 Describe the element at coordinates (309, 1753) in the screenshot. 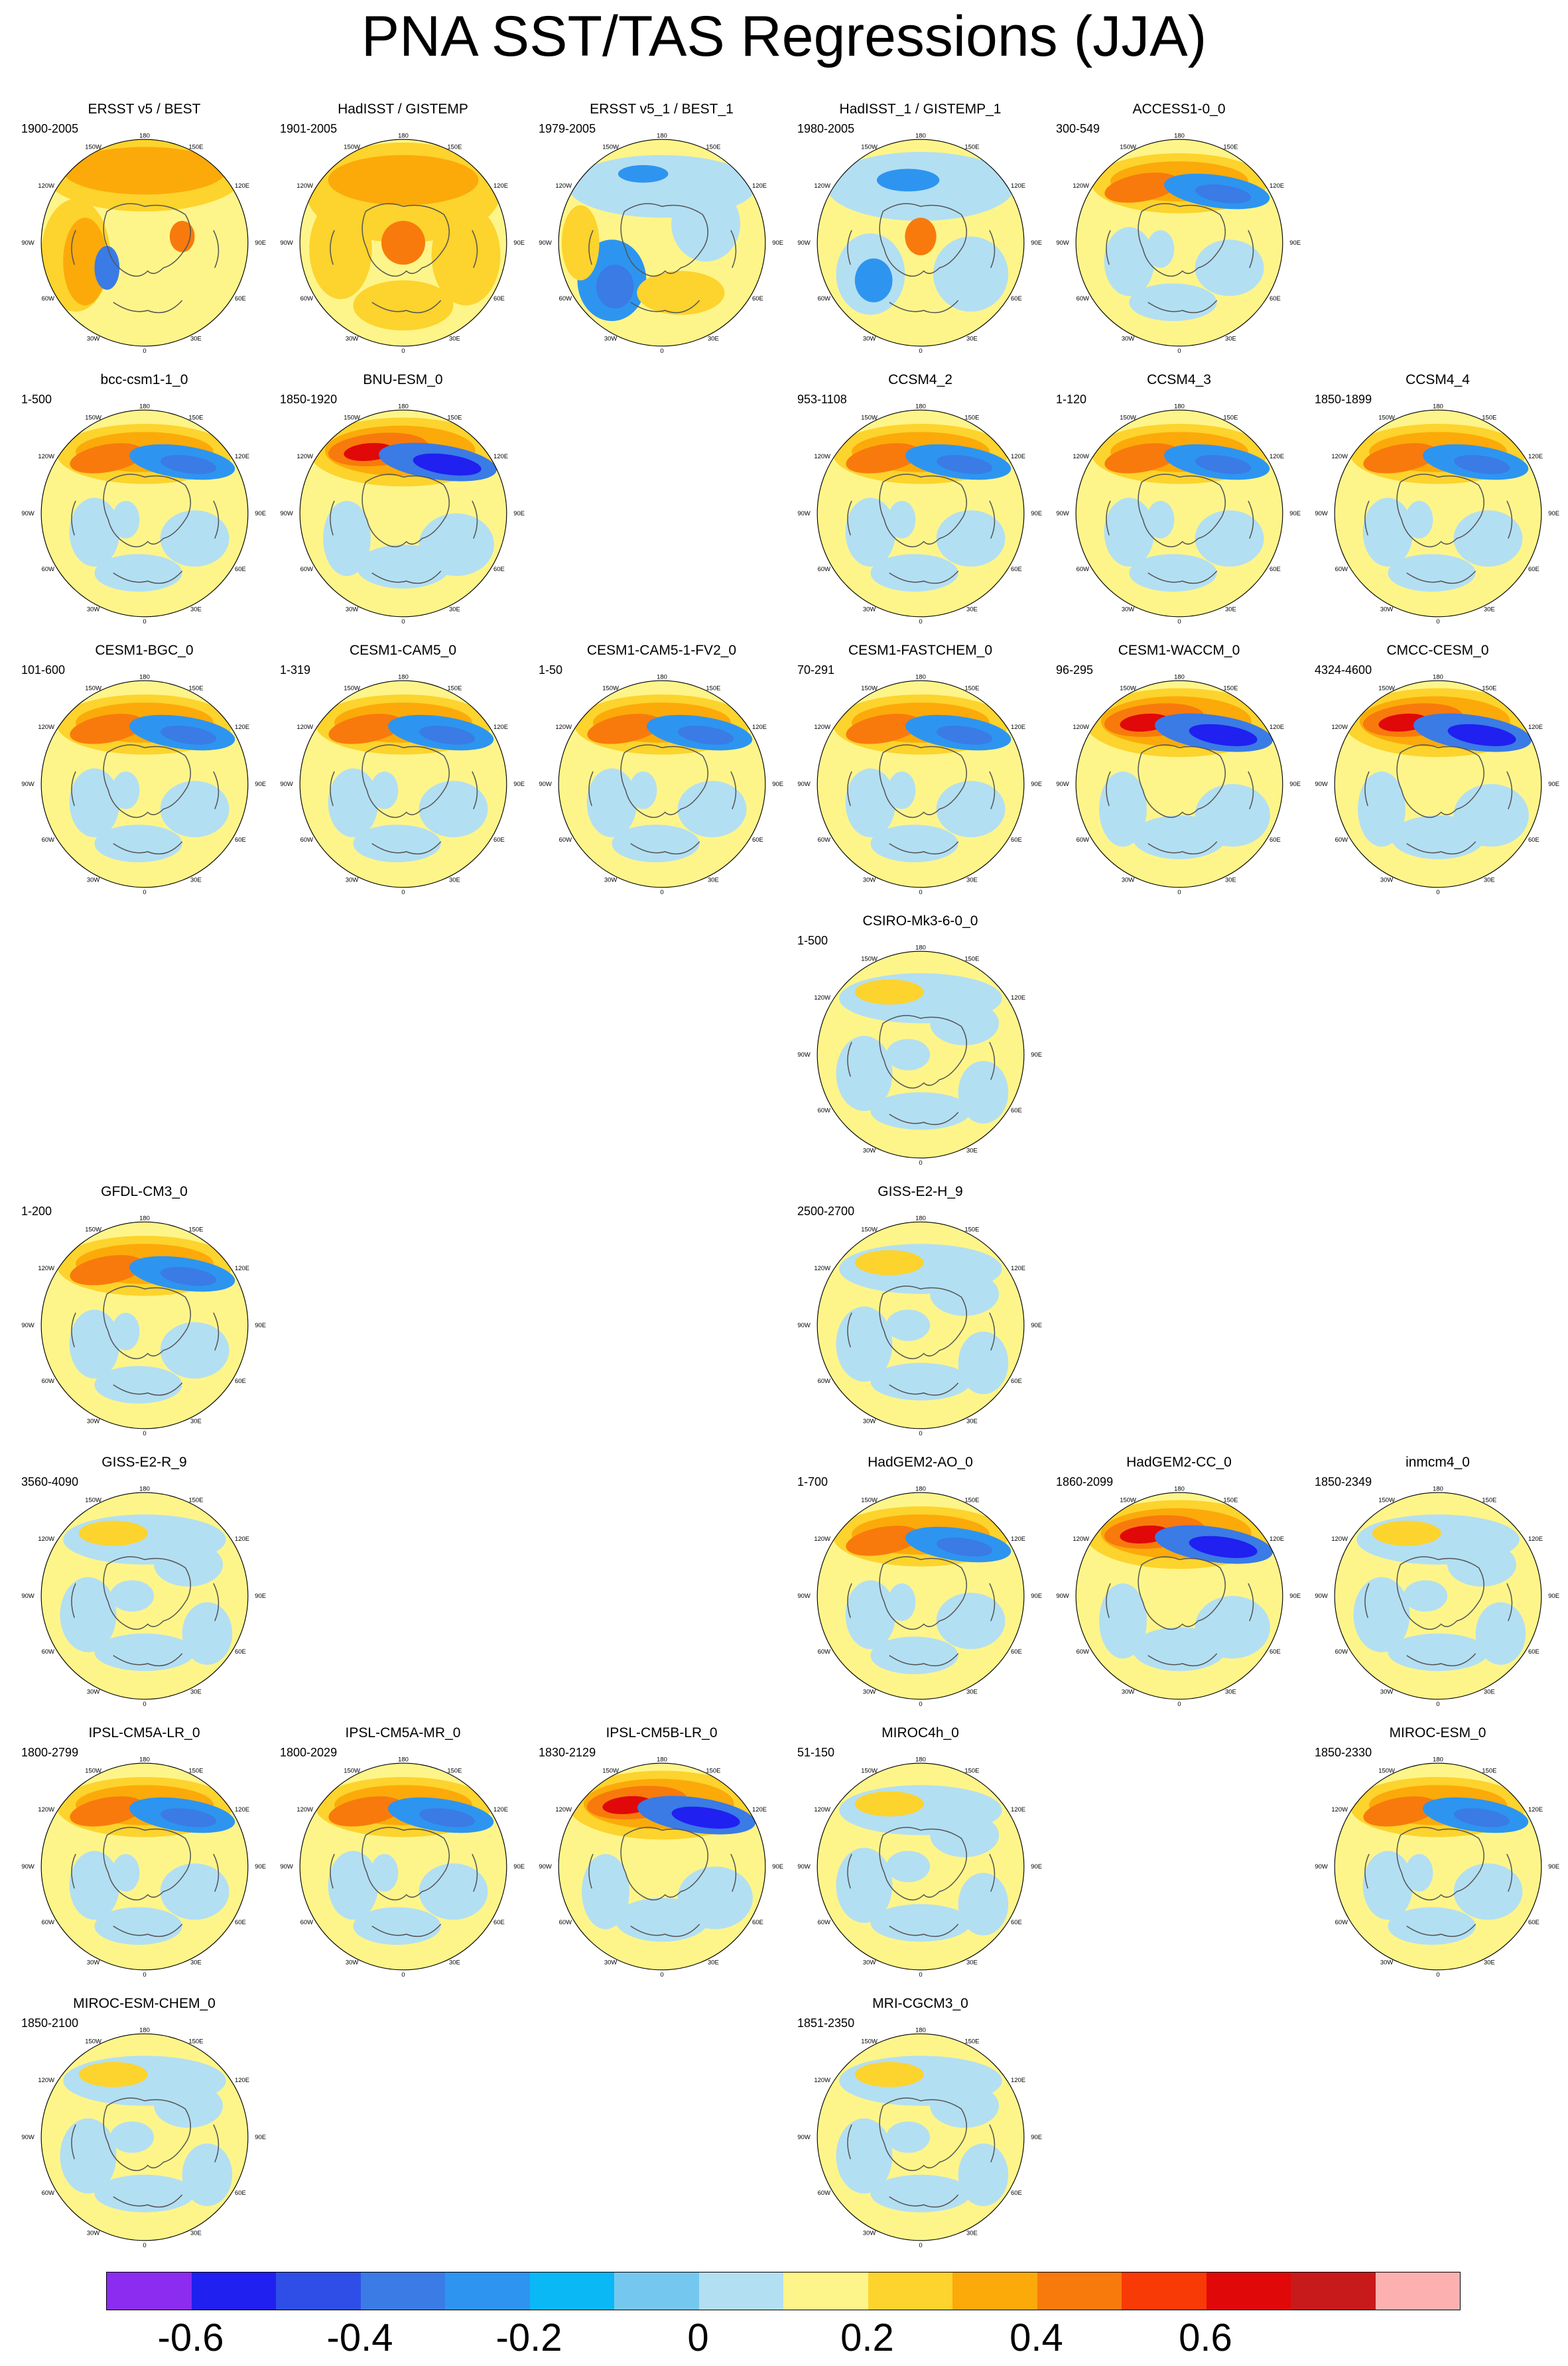

I see `panel-years: 1800-2029` at that location.